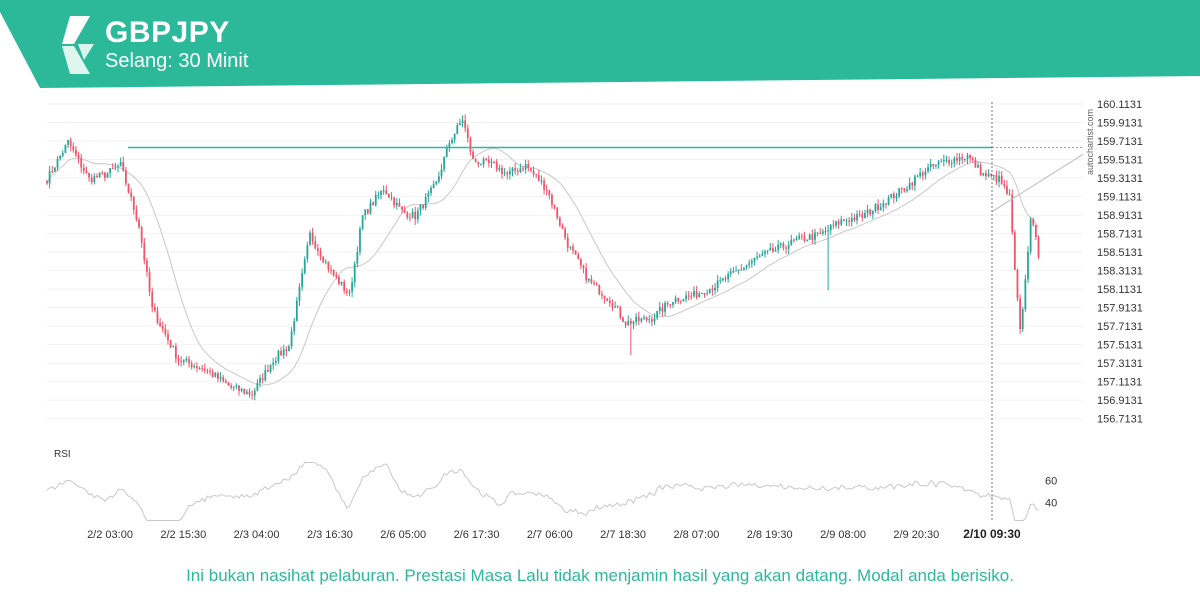  I want to click on time-tick-label: 2/3 04:00, so click(257, 535).